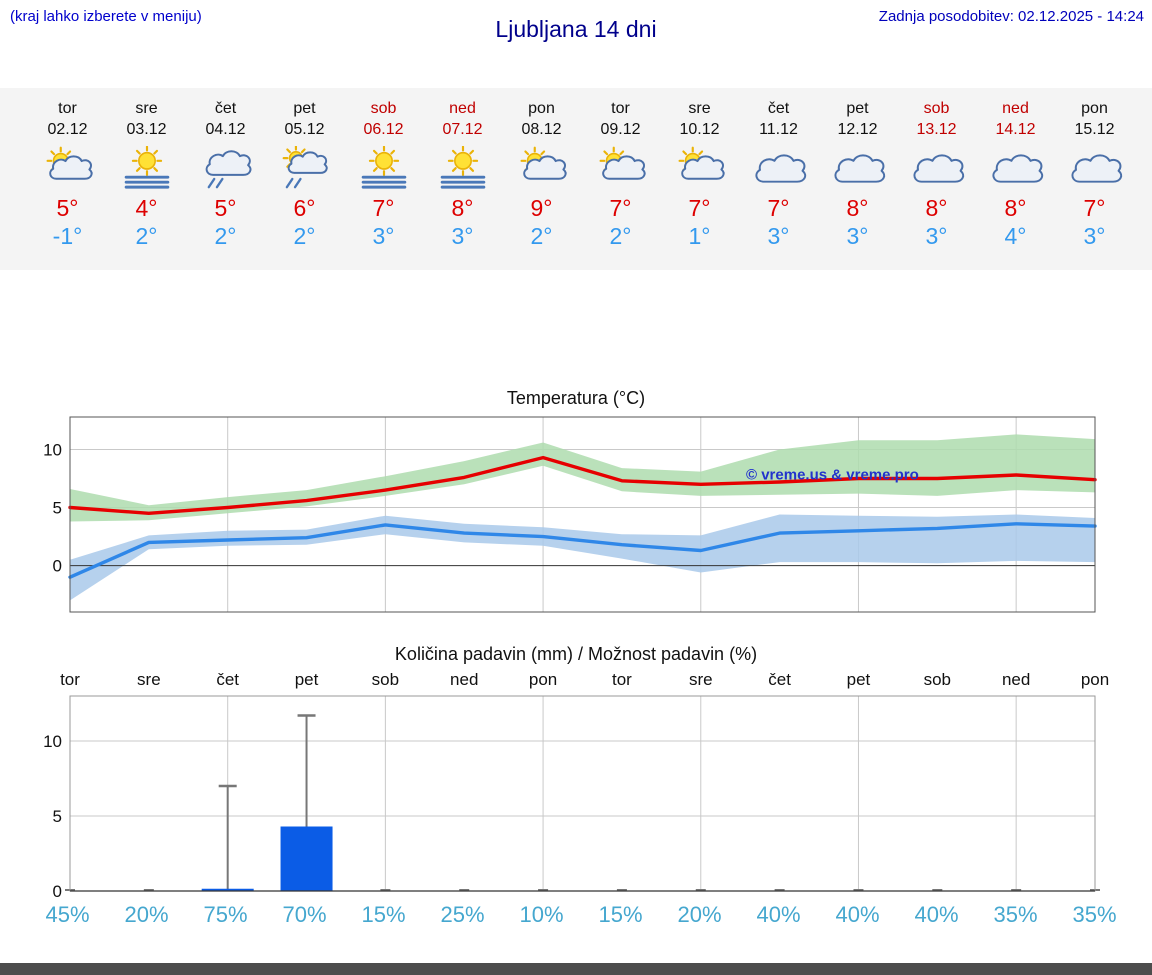  What do you see at coordinates (1015, 108) in the screenshot?
I see `day-name-label: ned` at bounding box center [1015, 108].